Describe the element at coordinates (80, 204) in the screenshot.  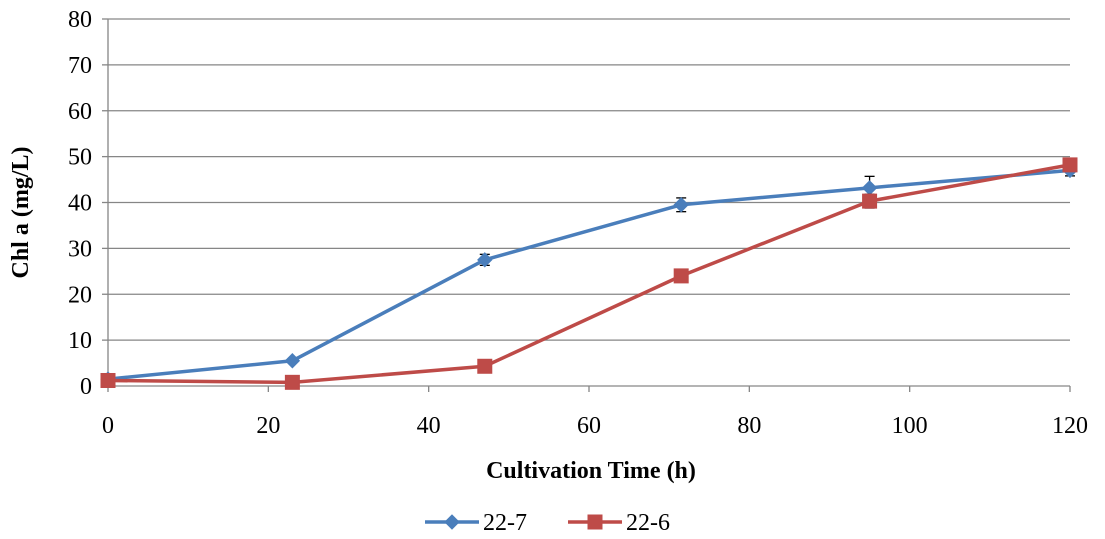
I see `y-tick-label: 40` at that location.